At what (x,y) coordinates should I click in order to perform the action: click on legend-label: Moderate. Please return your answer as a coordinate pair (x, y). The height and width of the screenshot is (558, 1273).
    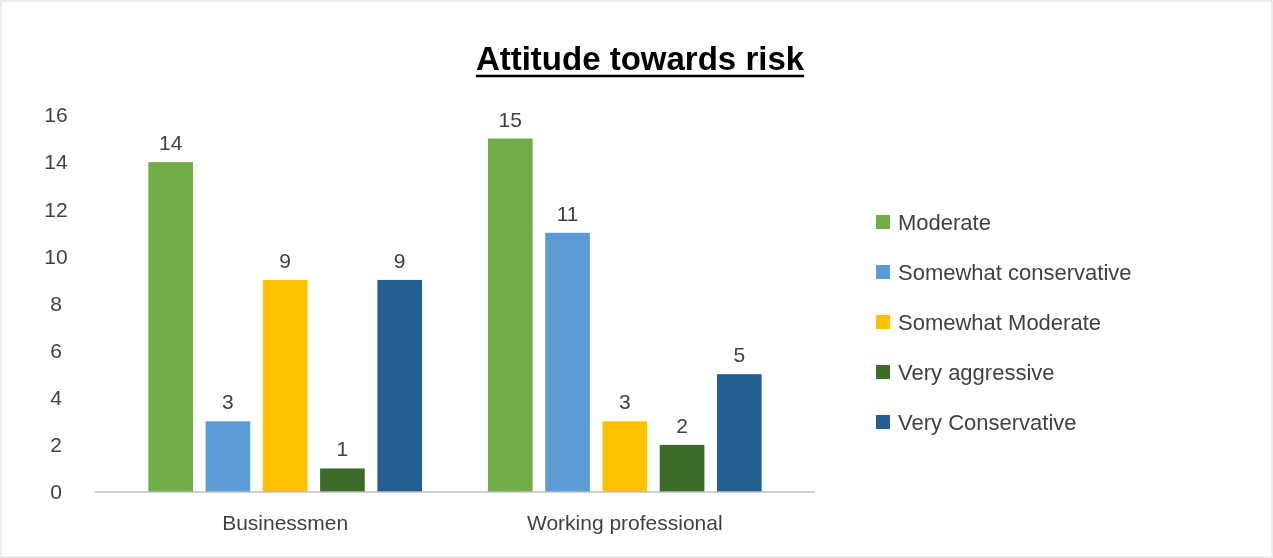
    Looking at the image, I should click on (944, 222).